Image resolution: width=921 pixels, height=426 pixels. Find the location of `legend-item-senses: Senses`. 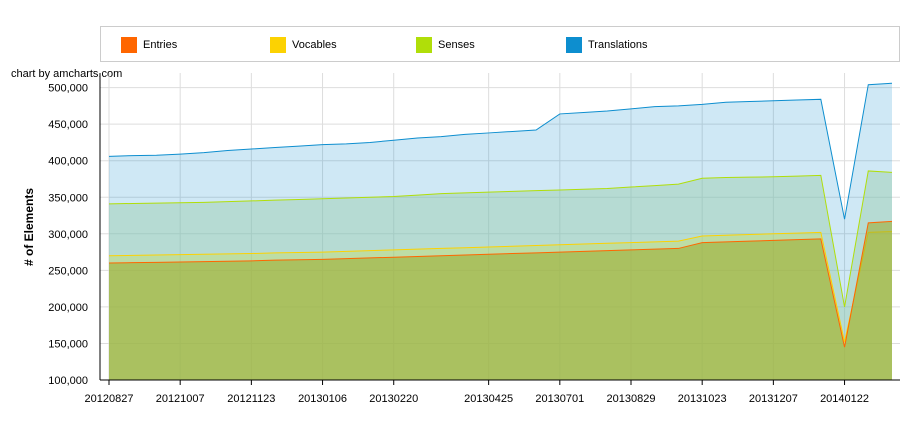

legend-item-senses: Senses is located at coordinates (445, 45).